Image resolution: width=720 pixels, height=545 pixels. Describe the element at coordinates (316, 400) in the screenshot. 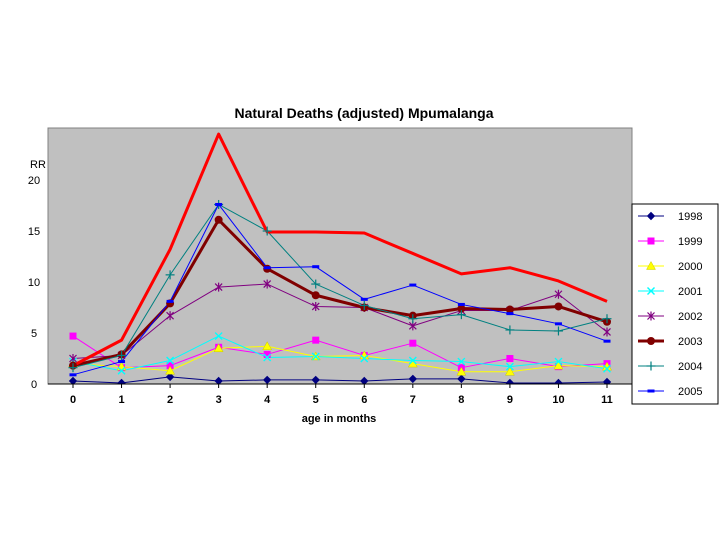

I see `x-tick-label: 5` at that location.